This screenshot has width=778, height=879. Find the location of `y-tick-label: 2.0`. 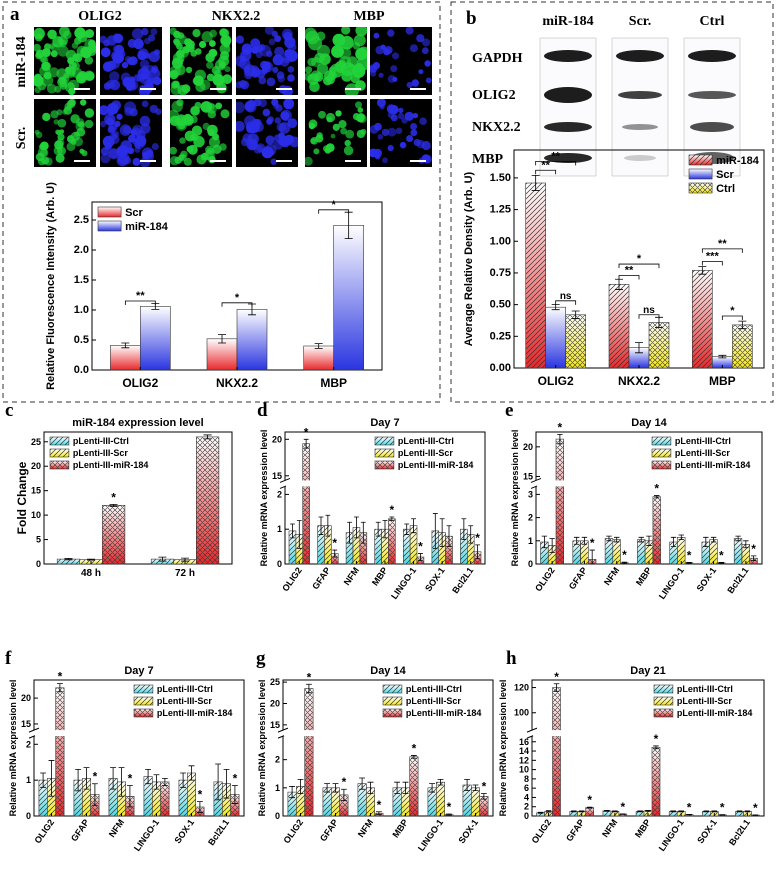

y-tick-label: 2.0 is located at coordinates (81, 250).